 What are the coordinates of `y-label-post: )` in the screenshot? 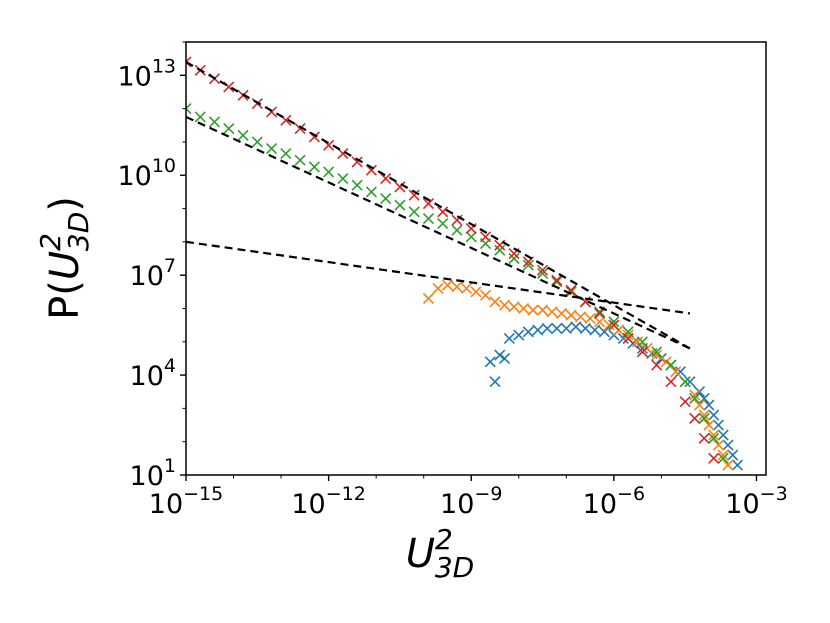 It's located at (65, 204).